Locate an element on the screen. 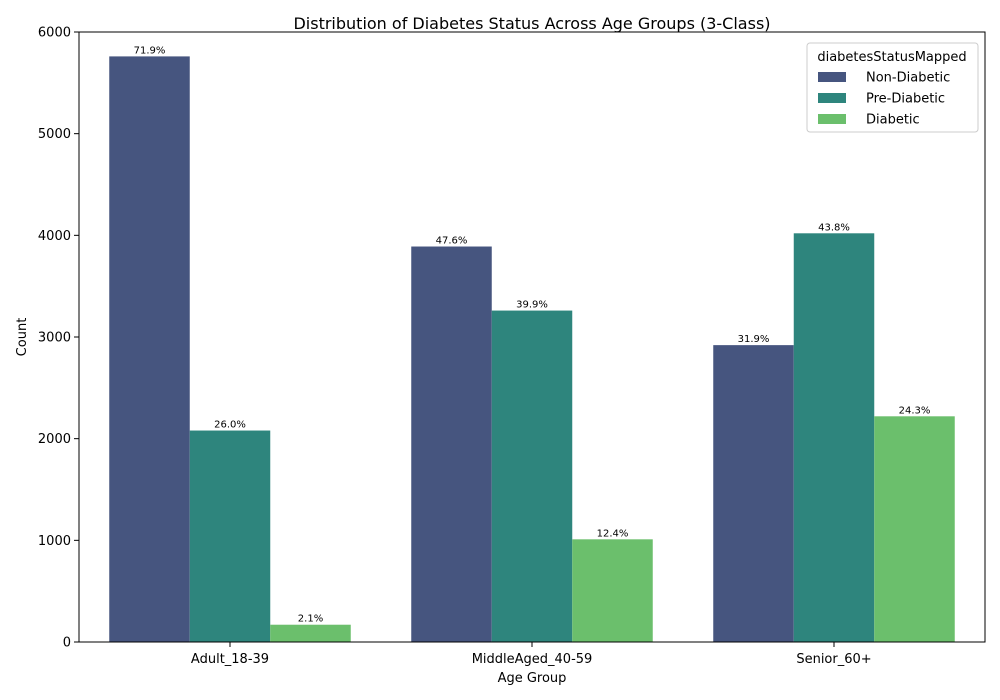 The height and width of the screenshot is (700, 1000). x-tick-label: Adult_18-39 is located at coordinates (230, 659).